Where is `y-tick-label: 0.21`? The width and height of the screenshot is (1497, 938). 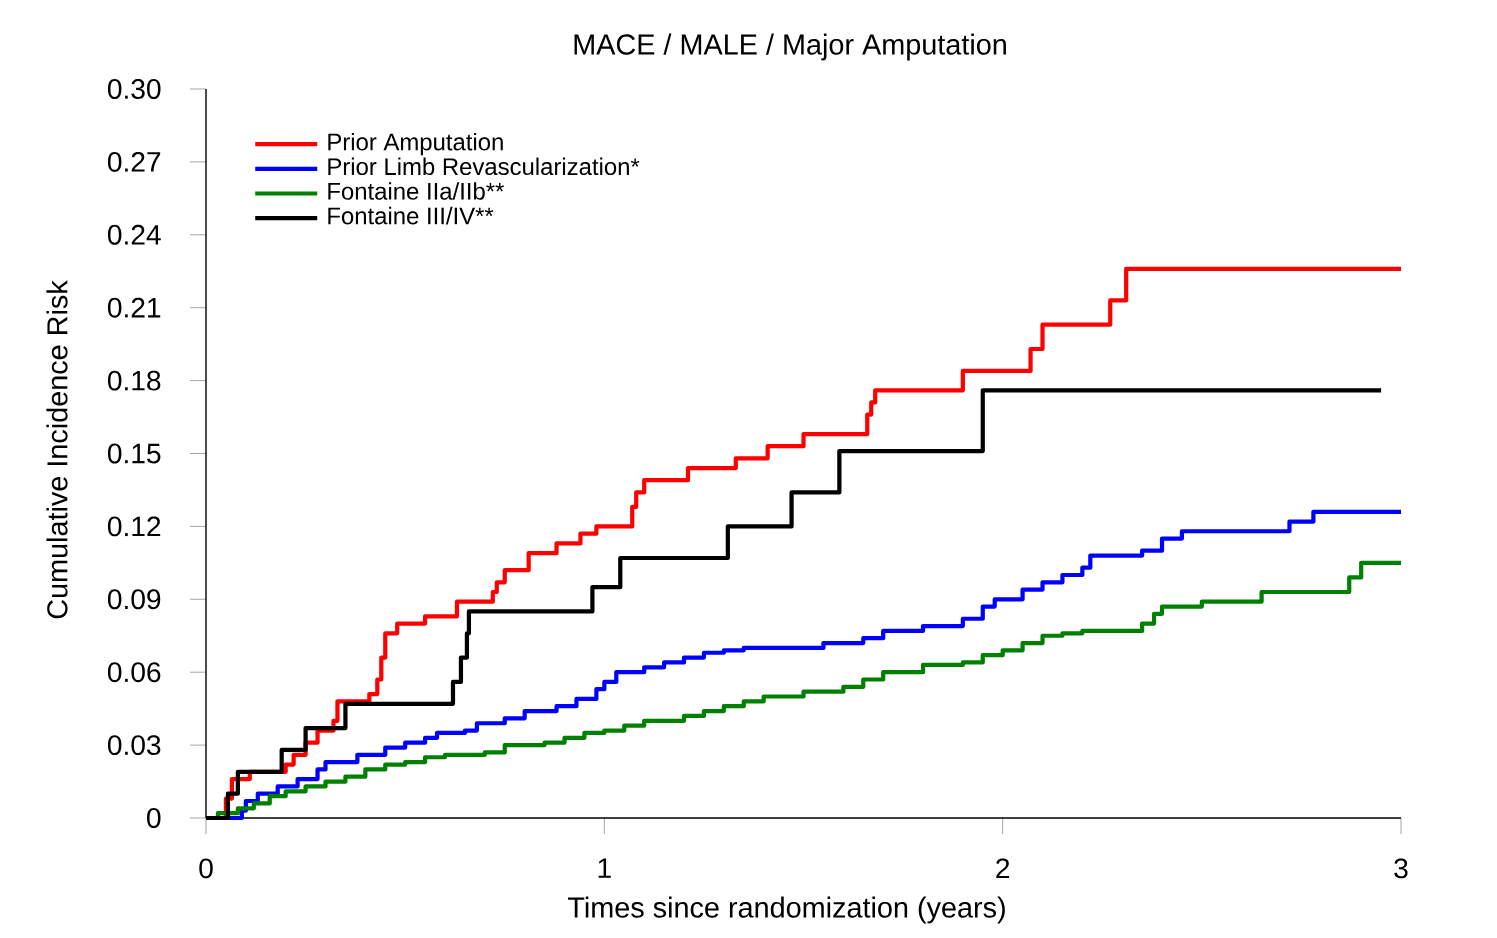 y-tick-label: 0.21 is located at coordinates (134, 307).